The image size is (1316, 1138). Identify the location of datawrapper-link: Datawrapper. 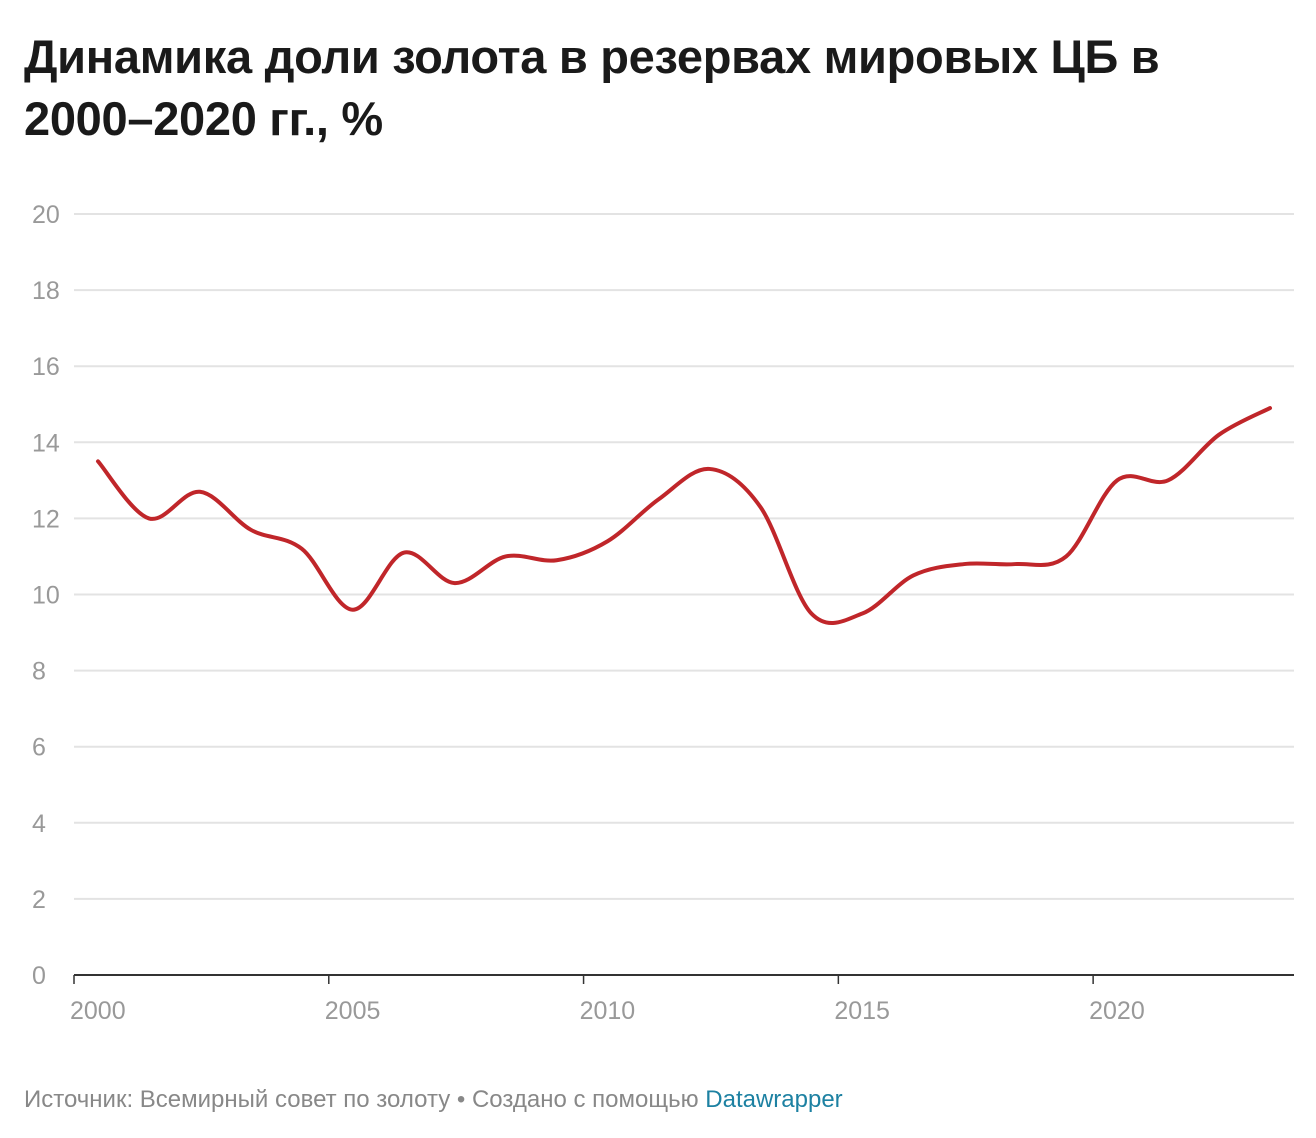
(774, 1099).